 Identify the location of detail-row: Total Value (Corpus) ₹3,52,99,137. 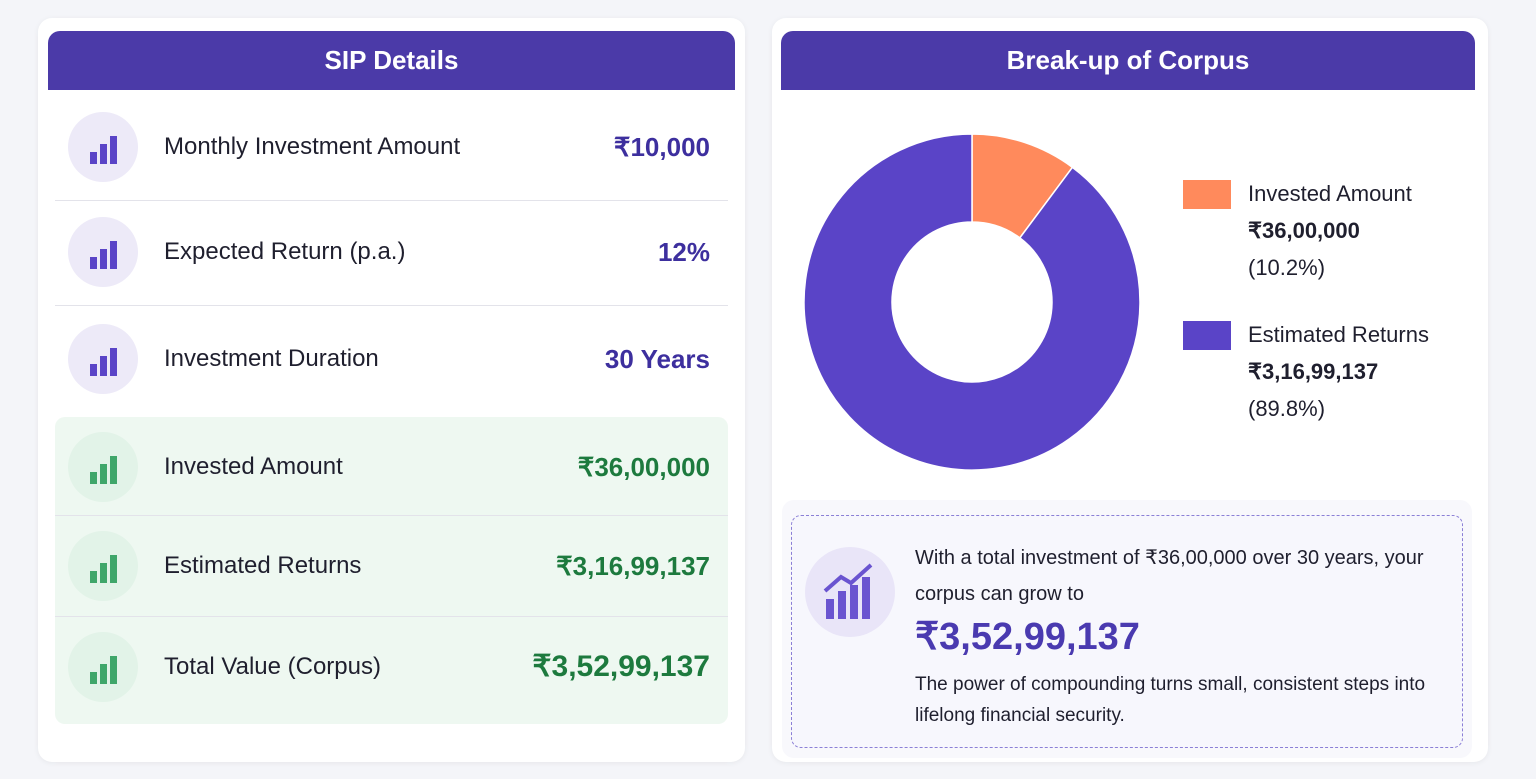
(391, 667).